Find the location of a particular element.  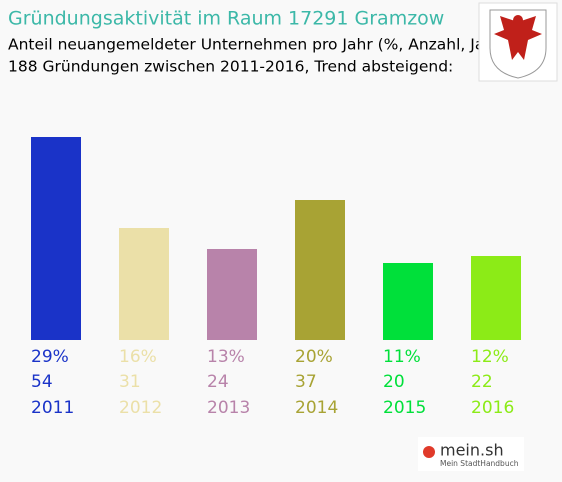

count-label: 54 is located at coordinates (42, 382).